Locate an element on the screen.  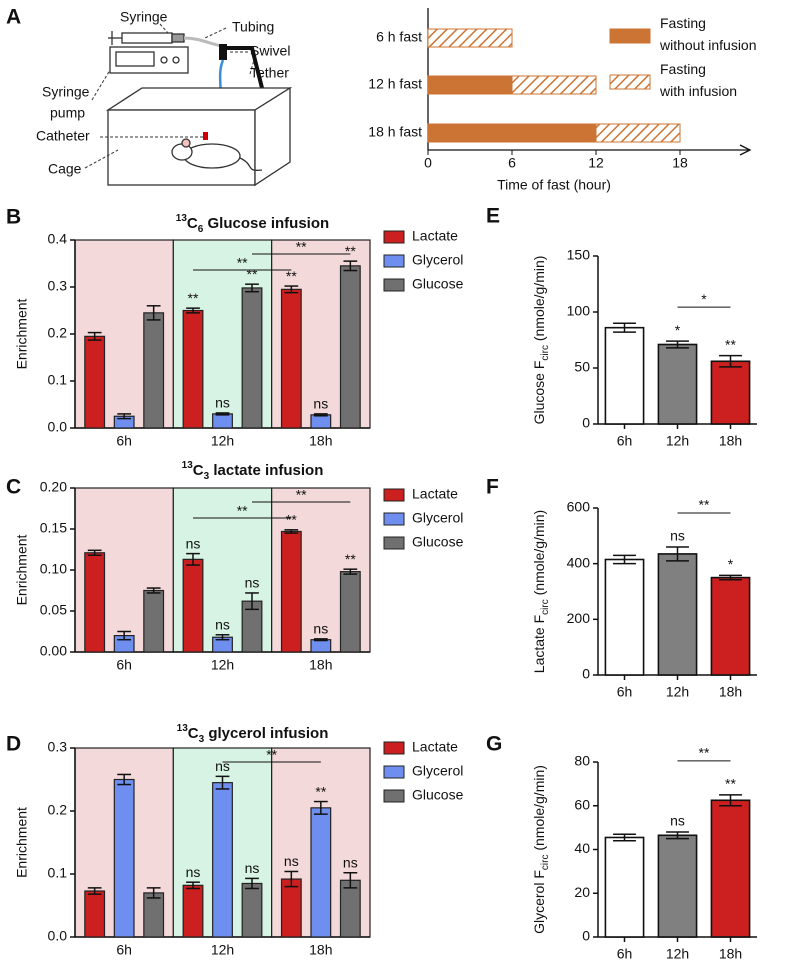
diagram-label: pump is located at coordinates (67, 113).